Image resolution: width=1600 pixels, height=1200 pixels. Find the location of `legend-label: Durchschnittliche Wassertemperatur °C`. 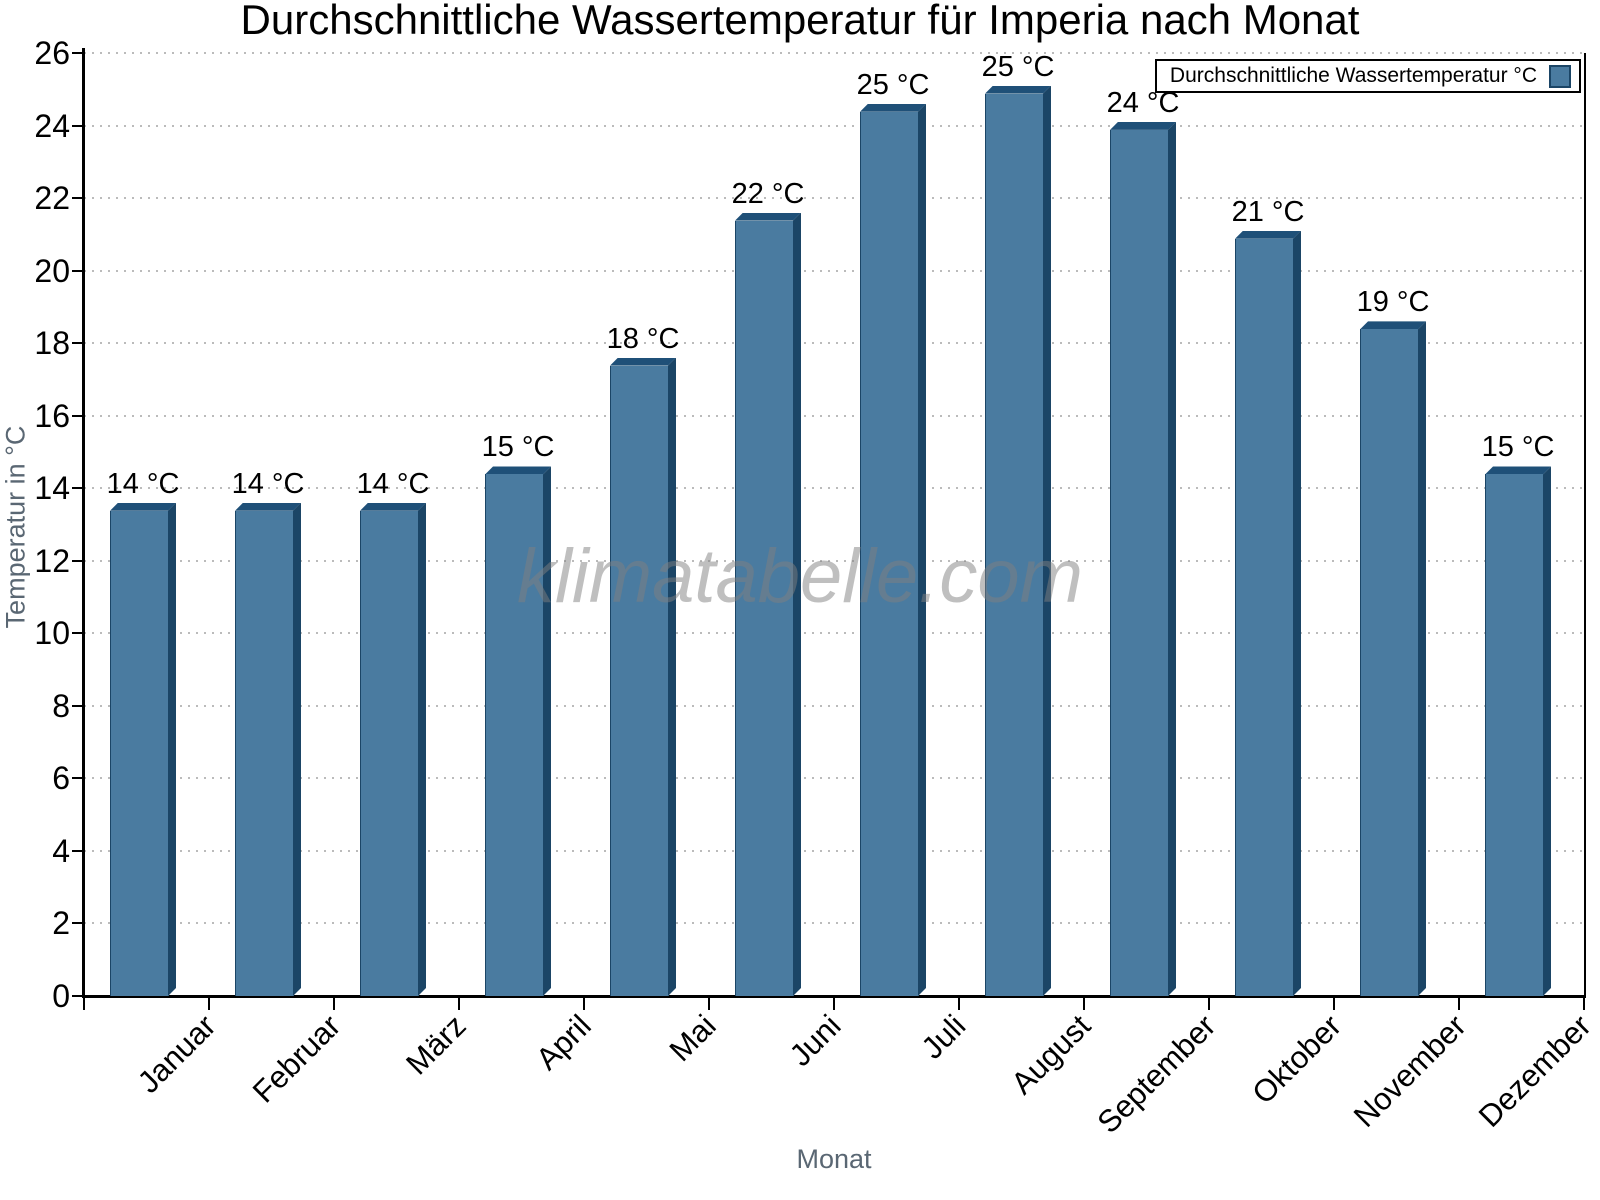

legend-label: Durchschnittliche Wassertemperatur °C is located at coordinates (1353, 75).